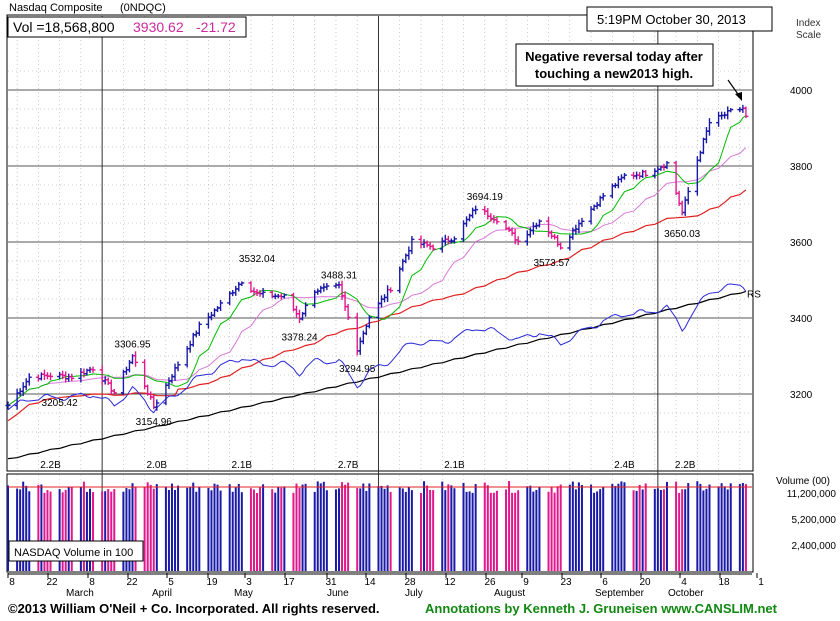 Image resolution: width=840 pixels, height=621 pixels. I want to click on price-label: 3488.31, so click(339, 275).